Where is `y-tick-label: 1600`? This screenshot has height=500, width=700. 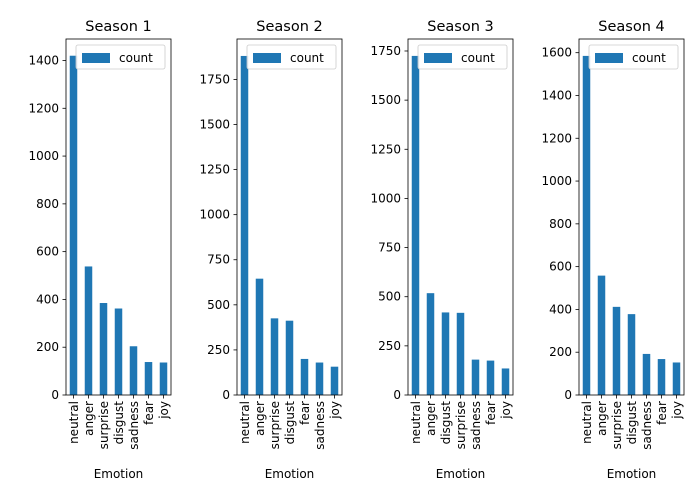
y-tick-label: 1600 is located at coordinates (556, 53).